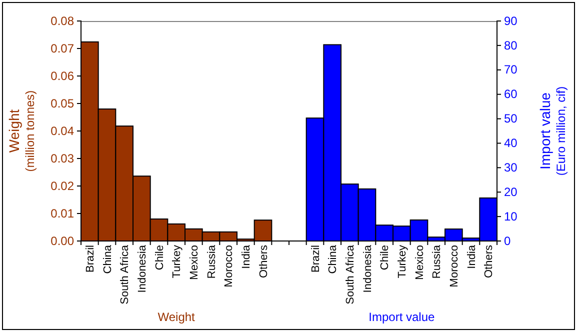 The image size is (577, 332). I want to click on y-tick-label: 0.07, so click(62, 48).